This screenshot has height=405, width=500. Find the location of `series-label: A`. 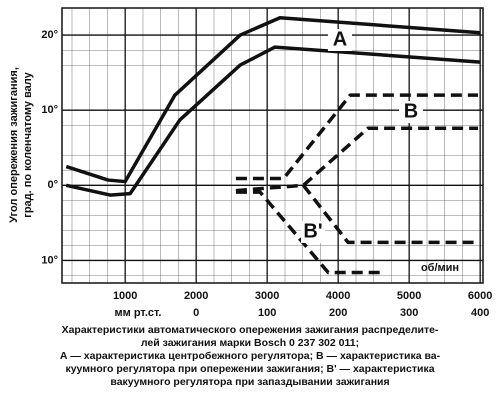

series-label: A is located at coordinates (340, 39).